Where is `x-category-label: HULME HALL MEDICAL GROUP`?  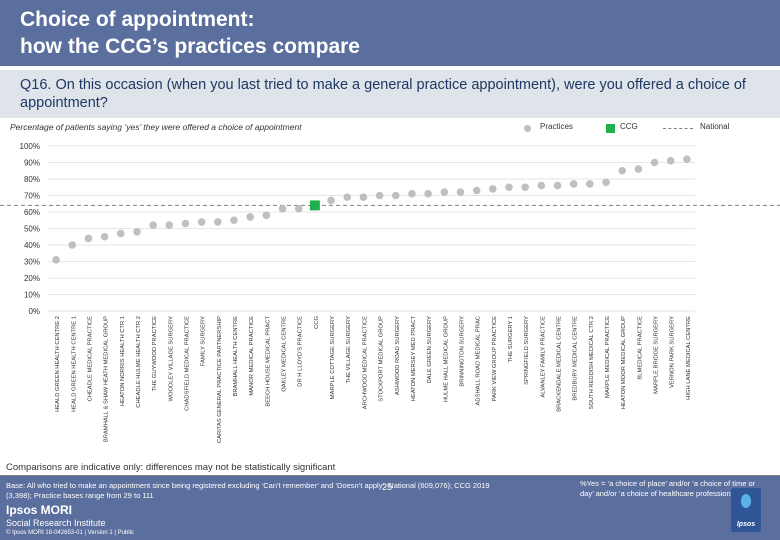
x-category-label: HULME HALL MEDICAL GROUP is located at coordinates (446, 359).